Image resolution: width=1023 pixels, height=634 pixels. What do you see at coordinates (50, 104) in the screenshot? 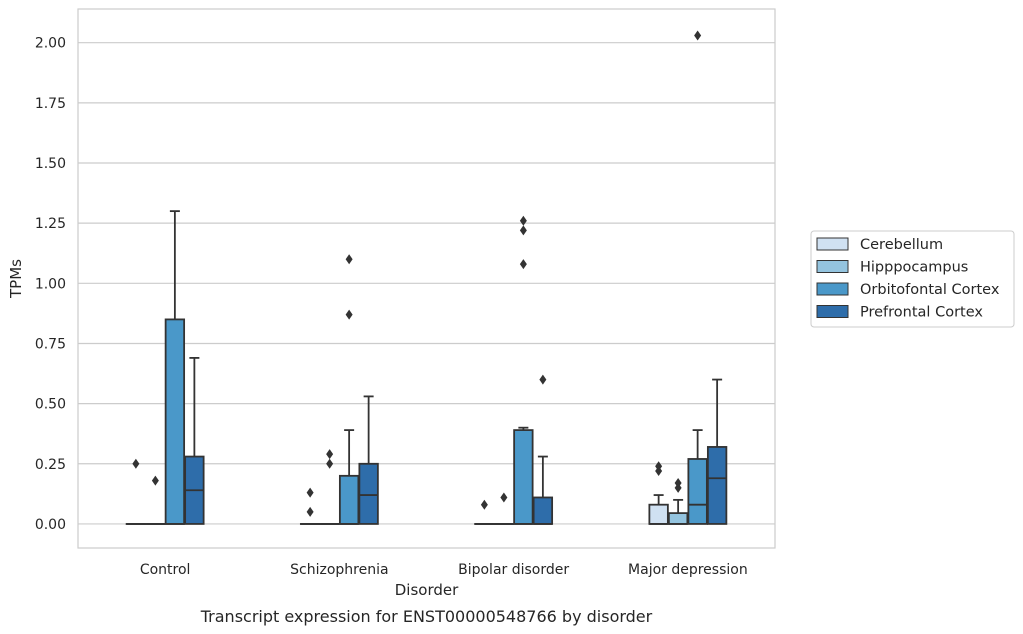
I see `y-tick-label: 1.75` at bounding box center [50, 104].